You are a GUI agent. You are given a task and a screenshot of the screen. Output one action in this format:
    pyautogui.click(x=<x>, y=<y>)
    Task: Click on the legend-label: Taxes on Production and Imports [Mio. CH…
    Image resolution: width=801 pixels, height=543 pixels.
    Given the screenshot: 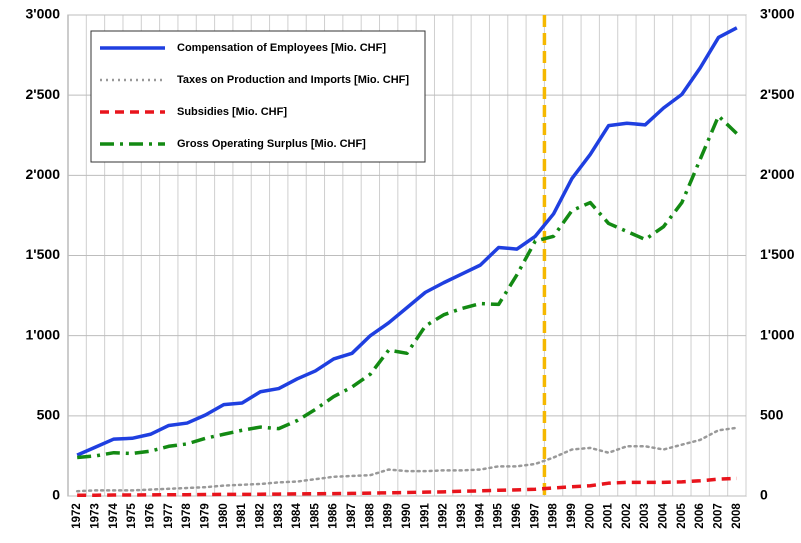 What is the action you would take?
    pyautogui.click(x=293, y=80)
    